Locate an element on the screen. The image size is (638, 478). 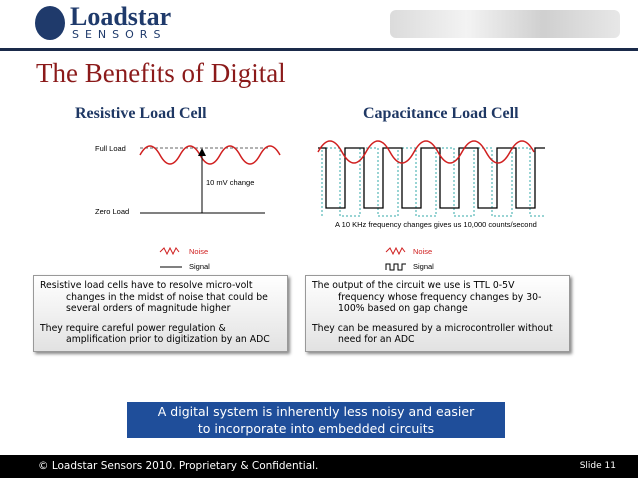
zero-load-label: Zero Load is located at coordinates (112, 211).